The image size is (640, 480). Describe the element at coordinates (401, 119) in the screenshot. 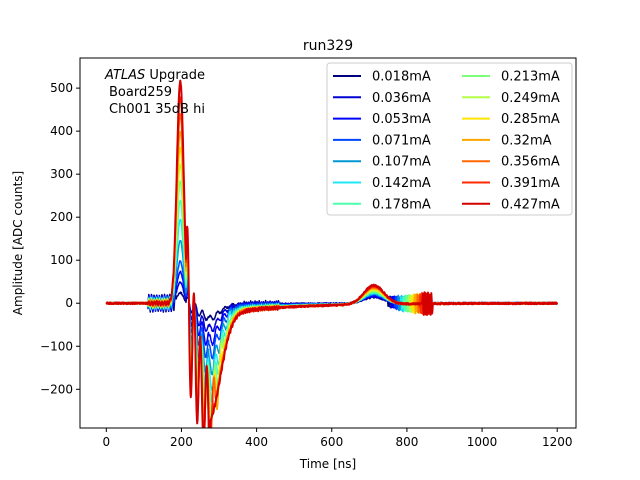

I see `legend-entry: 0.053mA` at that location.